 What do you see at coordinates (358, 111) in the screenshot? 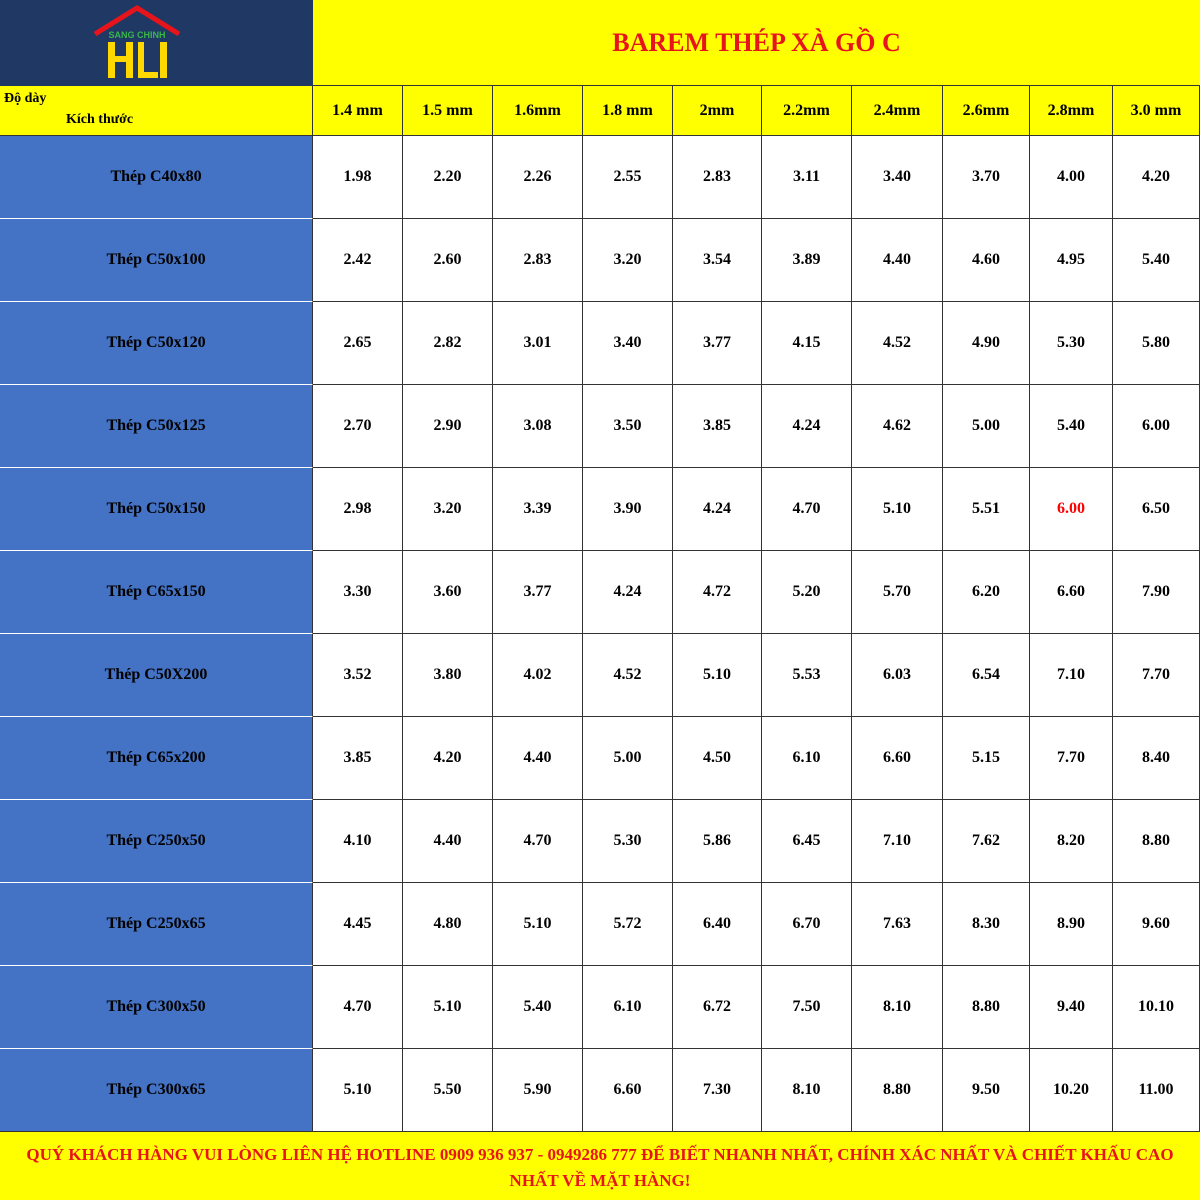
I see `column-header: 1.4 mm` at bounding box center [358, 111].